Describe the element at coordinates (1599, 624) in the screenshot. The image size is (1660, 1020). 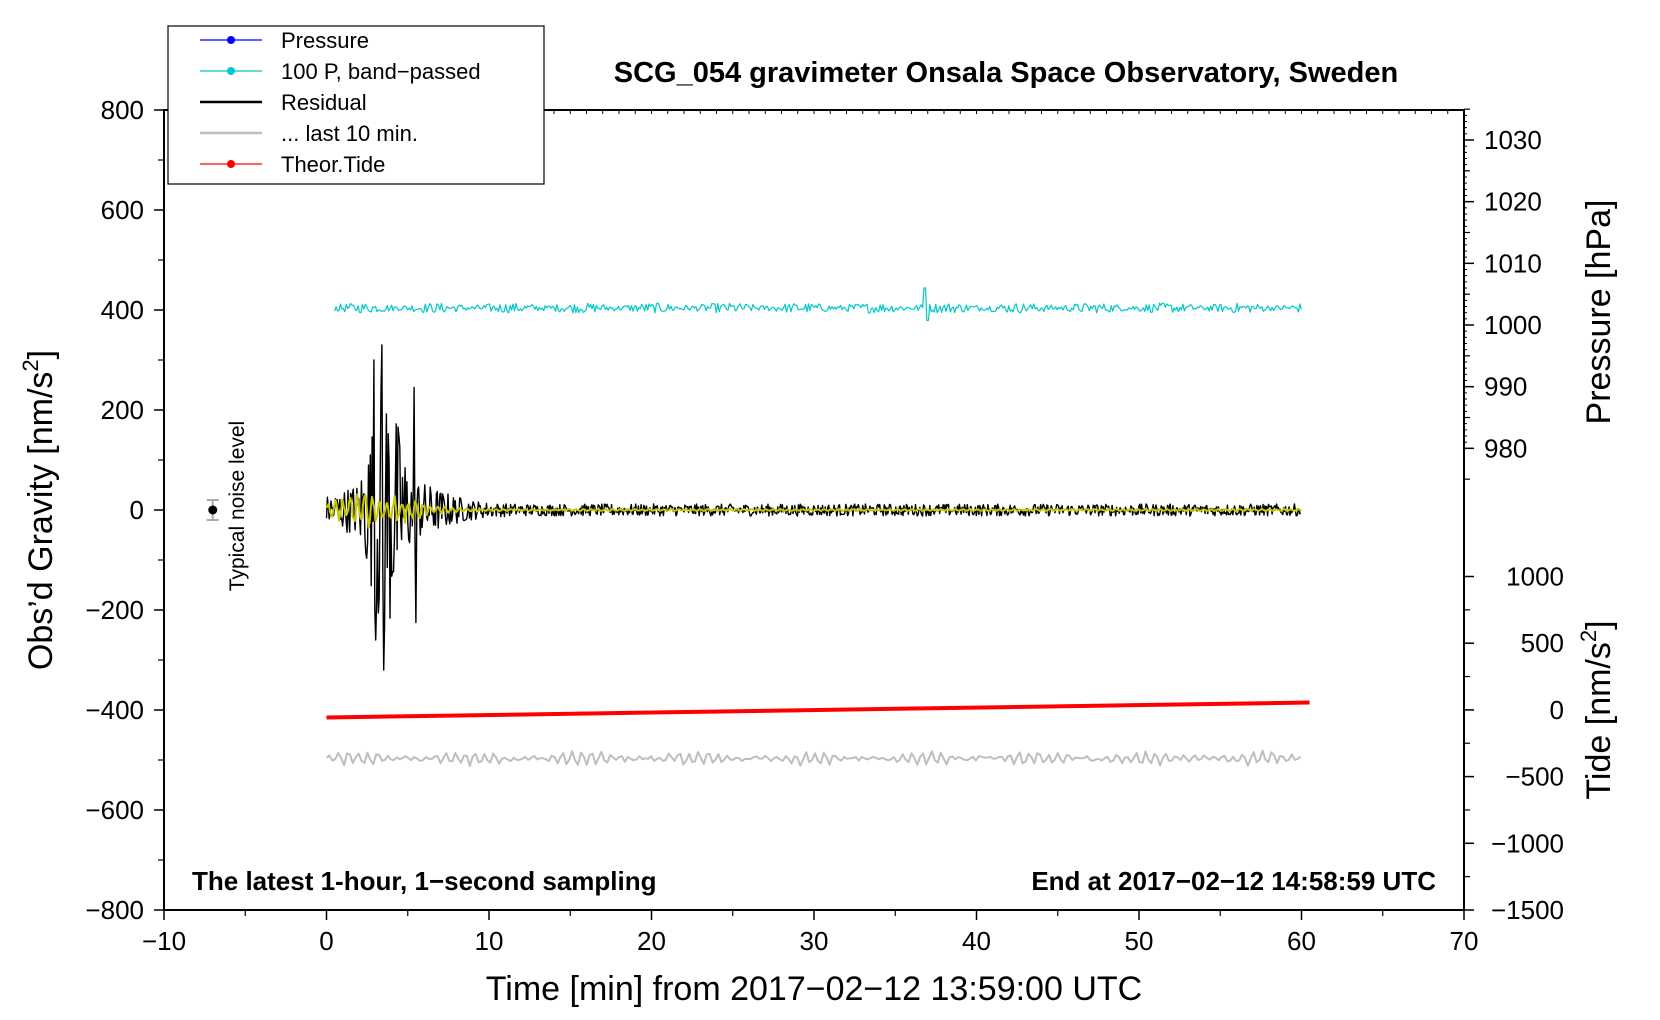
I see `tide-axis-title-close: ]` at that location.